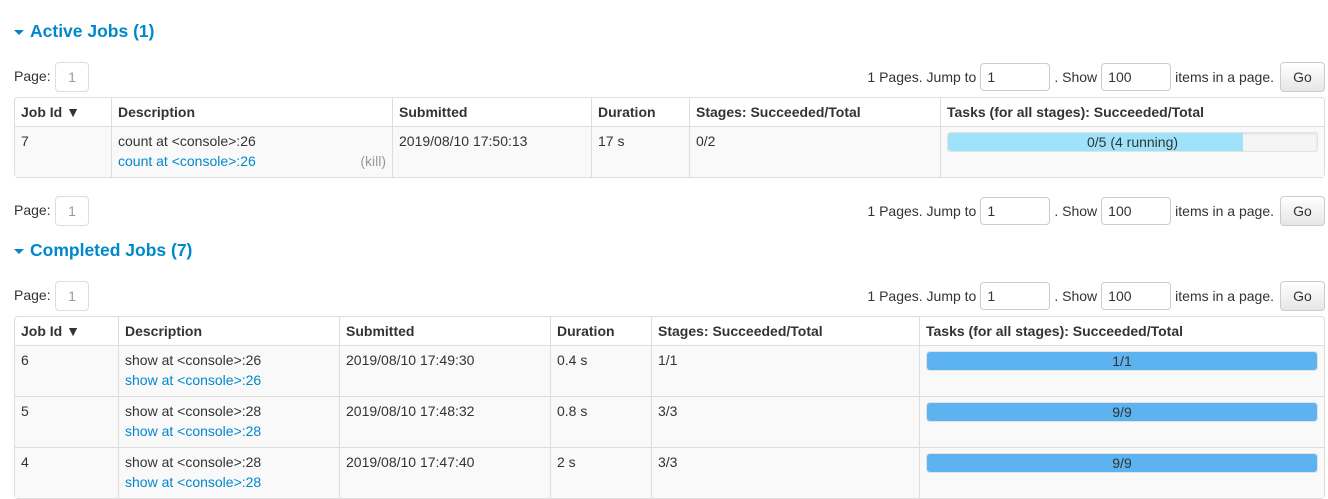  I want to click on job-link: show at <console>:26, so click(193, 380).